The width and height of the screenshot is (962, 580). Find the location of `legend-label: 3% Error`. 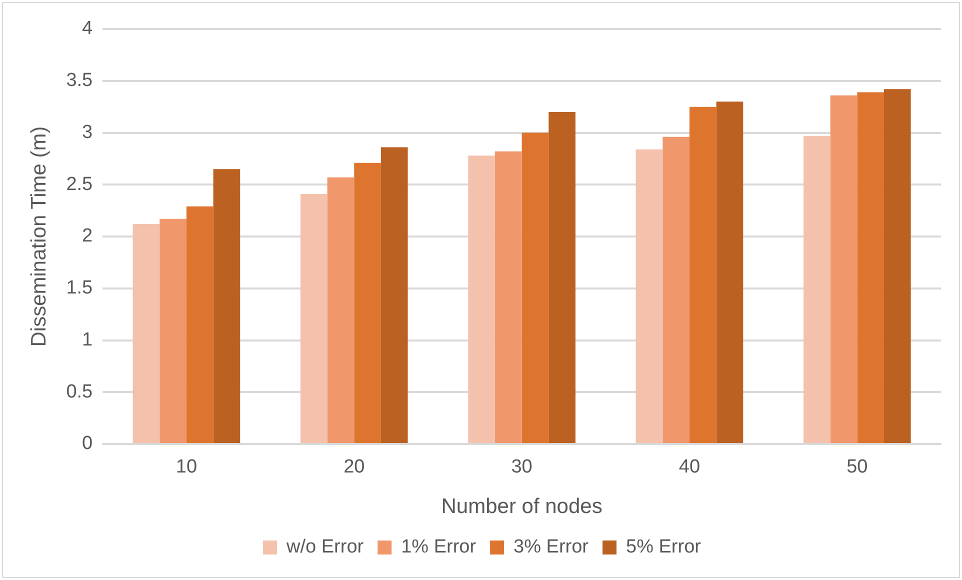

legend-label: 3% Error is located at coordinates (552, 547).